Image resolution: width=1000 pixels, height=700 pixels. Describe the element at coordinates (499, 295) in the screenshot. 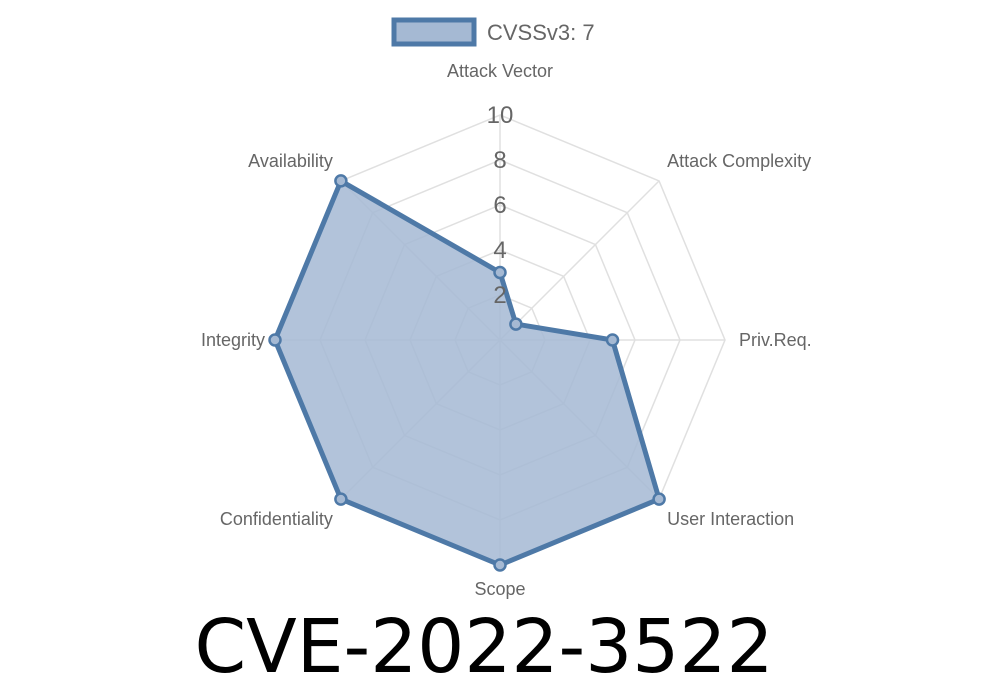

I see `tick-label: 2` at that location.